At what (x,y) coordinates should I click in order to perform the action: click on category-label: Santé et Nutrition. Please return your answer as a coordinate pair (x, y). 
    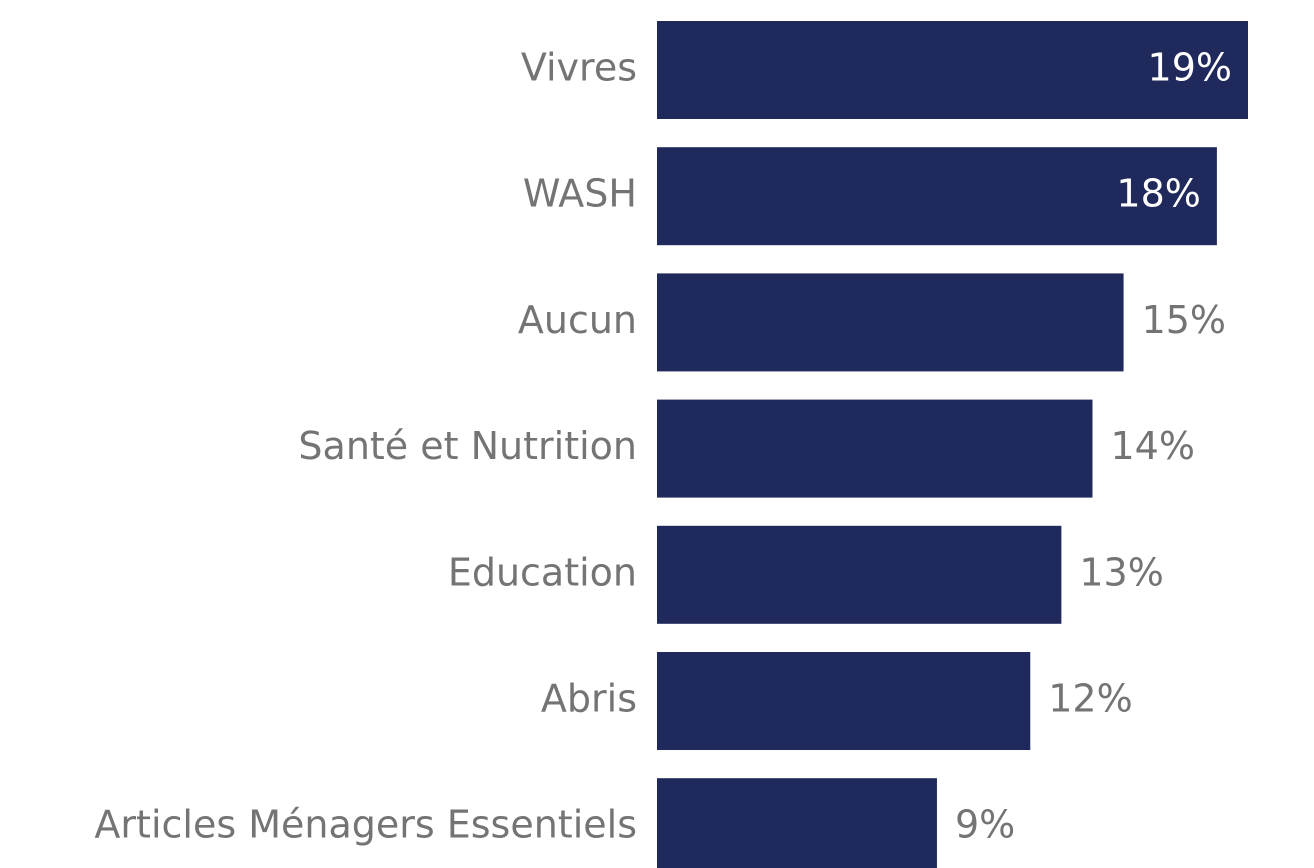
    Looking at the image, I should click on (467, 446).